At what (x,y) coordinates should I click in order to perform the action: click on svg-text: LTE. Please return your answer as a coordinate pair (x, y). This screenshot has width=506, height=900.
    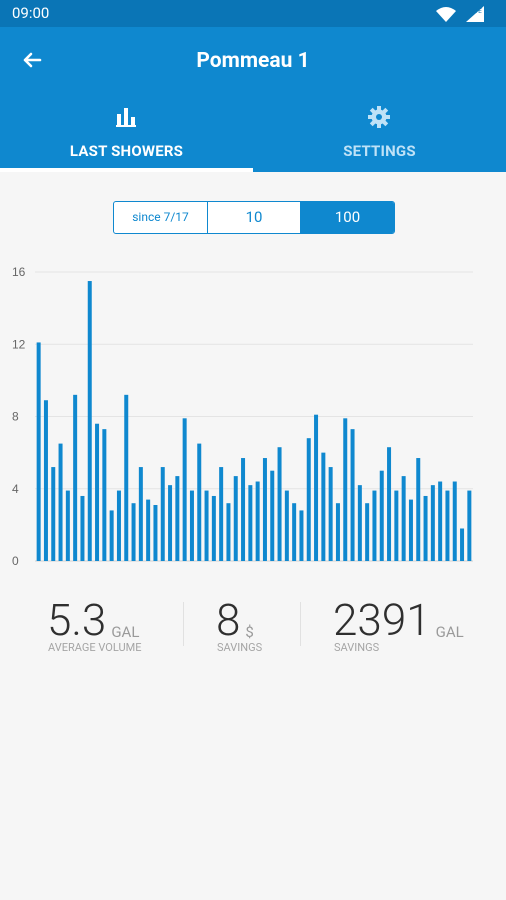
    Looking at the image, I should click on (477, 11).